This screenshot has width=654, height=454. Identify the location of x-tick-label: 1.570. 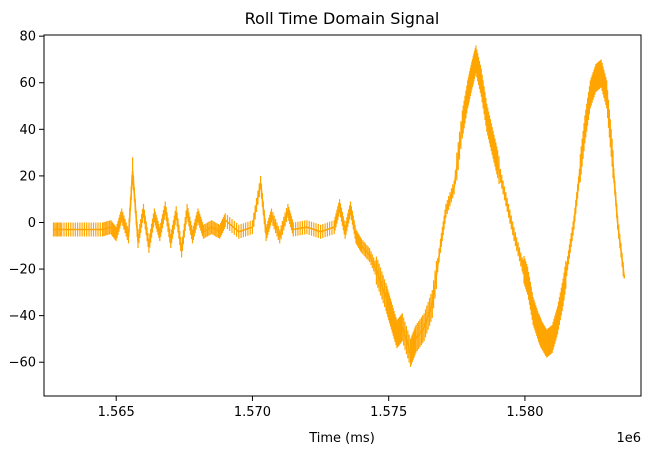
(252, 412).